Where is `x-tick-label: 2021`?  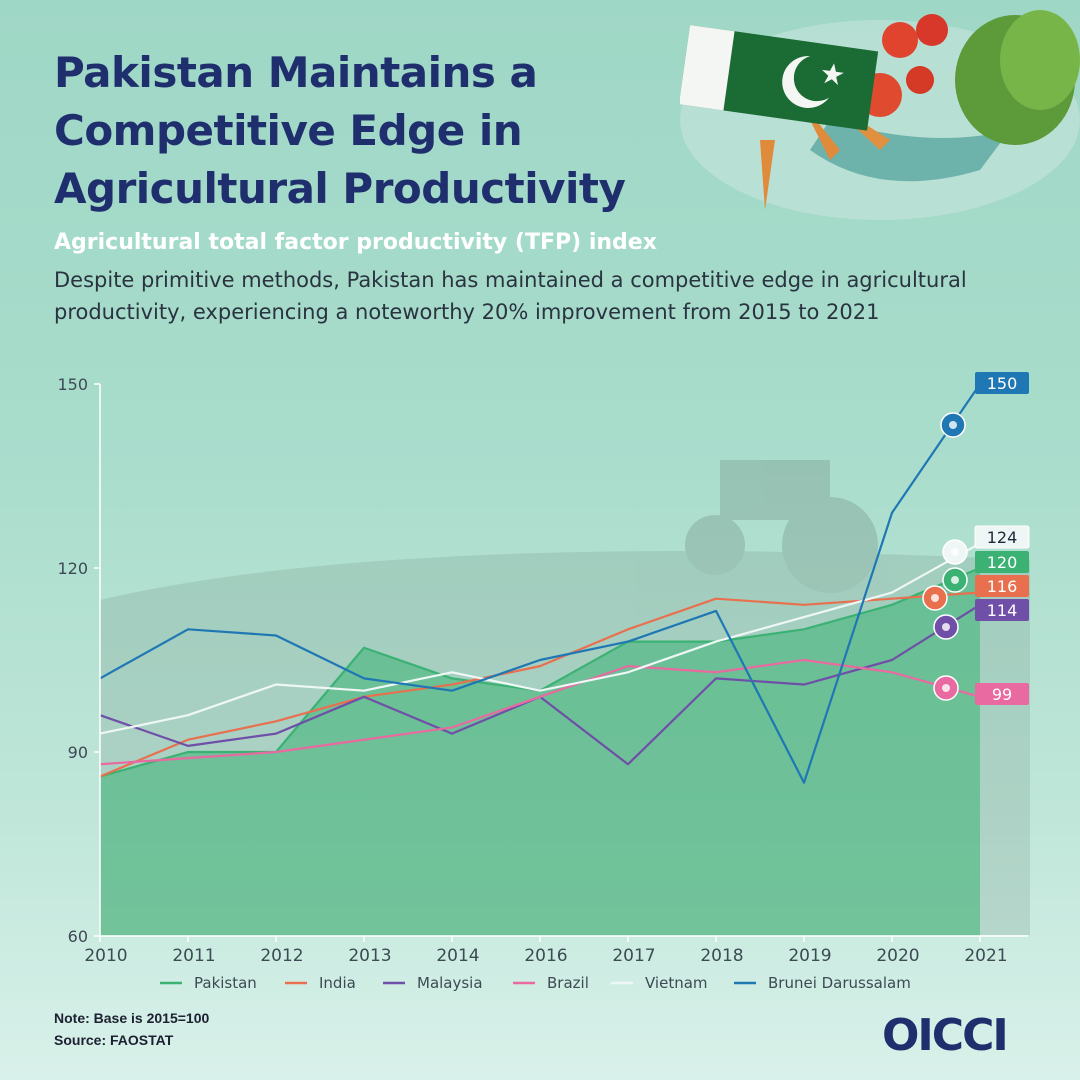 x-tick-label: 2021 is located at coordinates (985, 956).